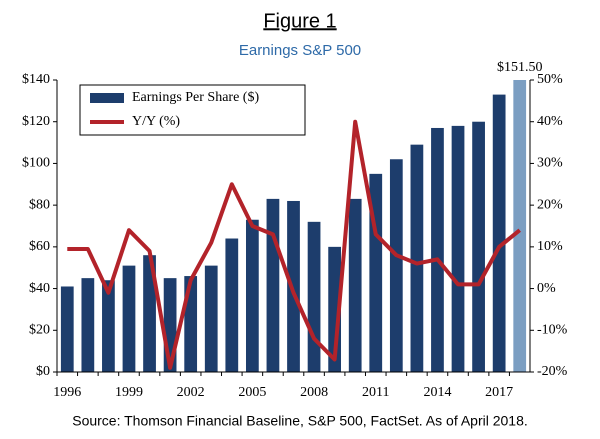  Describe the element at coordinates (552, 330) in the screenshot. I see `y2-tick-label: -10%` at that location.